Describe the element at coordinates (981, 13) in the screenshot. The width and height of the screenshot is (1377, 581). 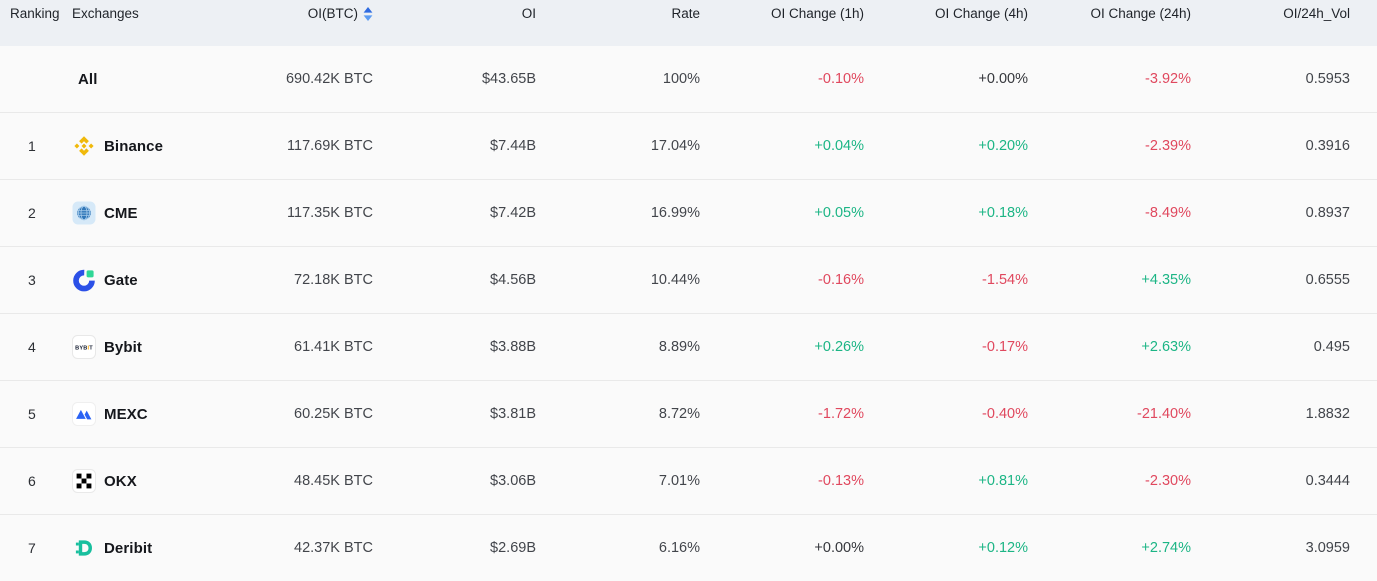
I see `column-header-label: OI Change (4h)` at that location.